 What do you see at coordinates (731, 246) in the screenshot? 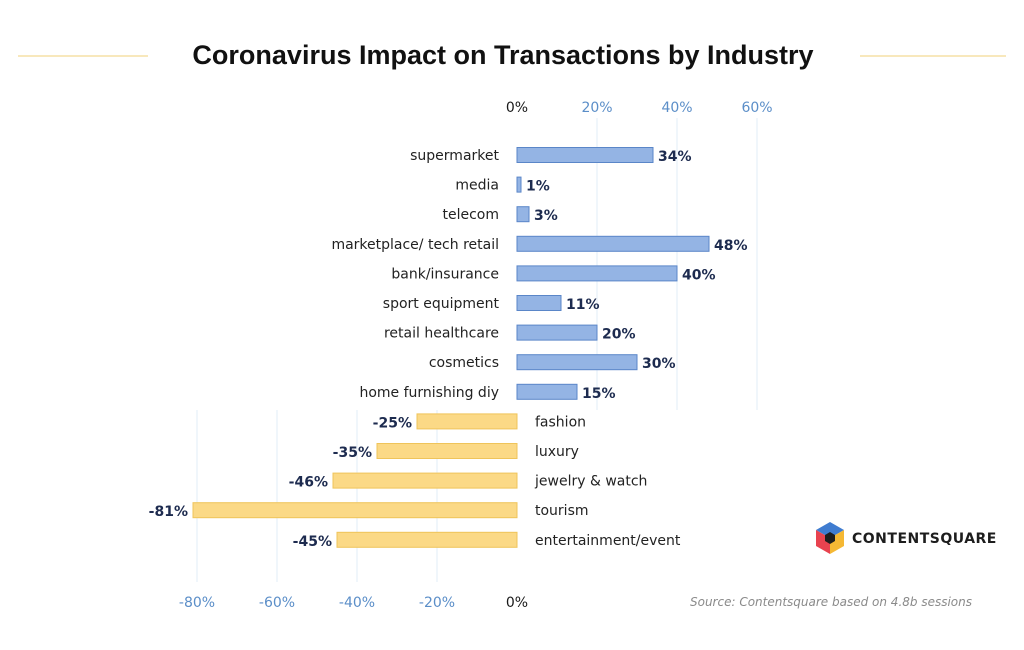
I see `data-label: 48%` at bounding box center [731, 246].